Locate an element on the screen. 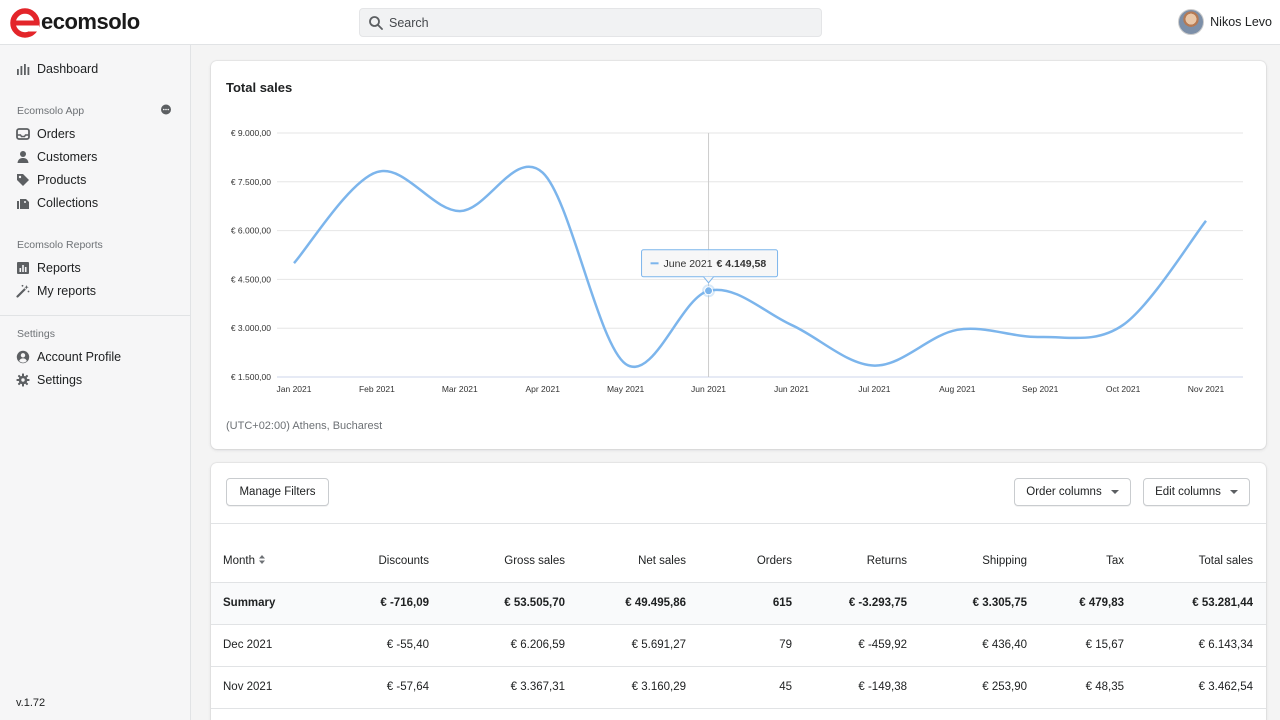 The height and width of the screenshot is (720, 1280). tooltip-pointer is located at coordinates (708, 280).